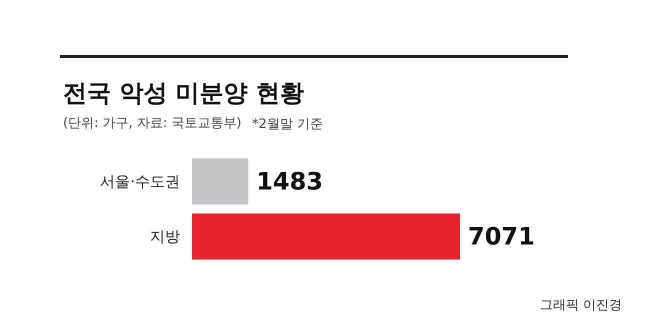 The image size is (658, 332). Describe the element at coordinates (501, 236) in the screenshot. I see `data-label: 7071` at that location.